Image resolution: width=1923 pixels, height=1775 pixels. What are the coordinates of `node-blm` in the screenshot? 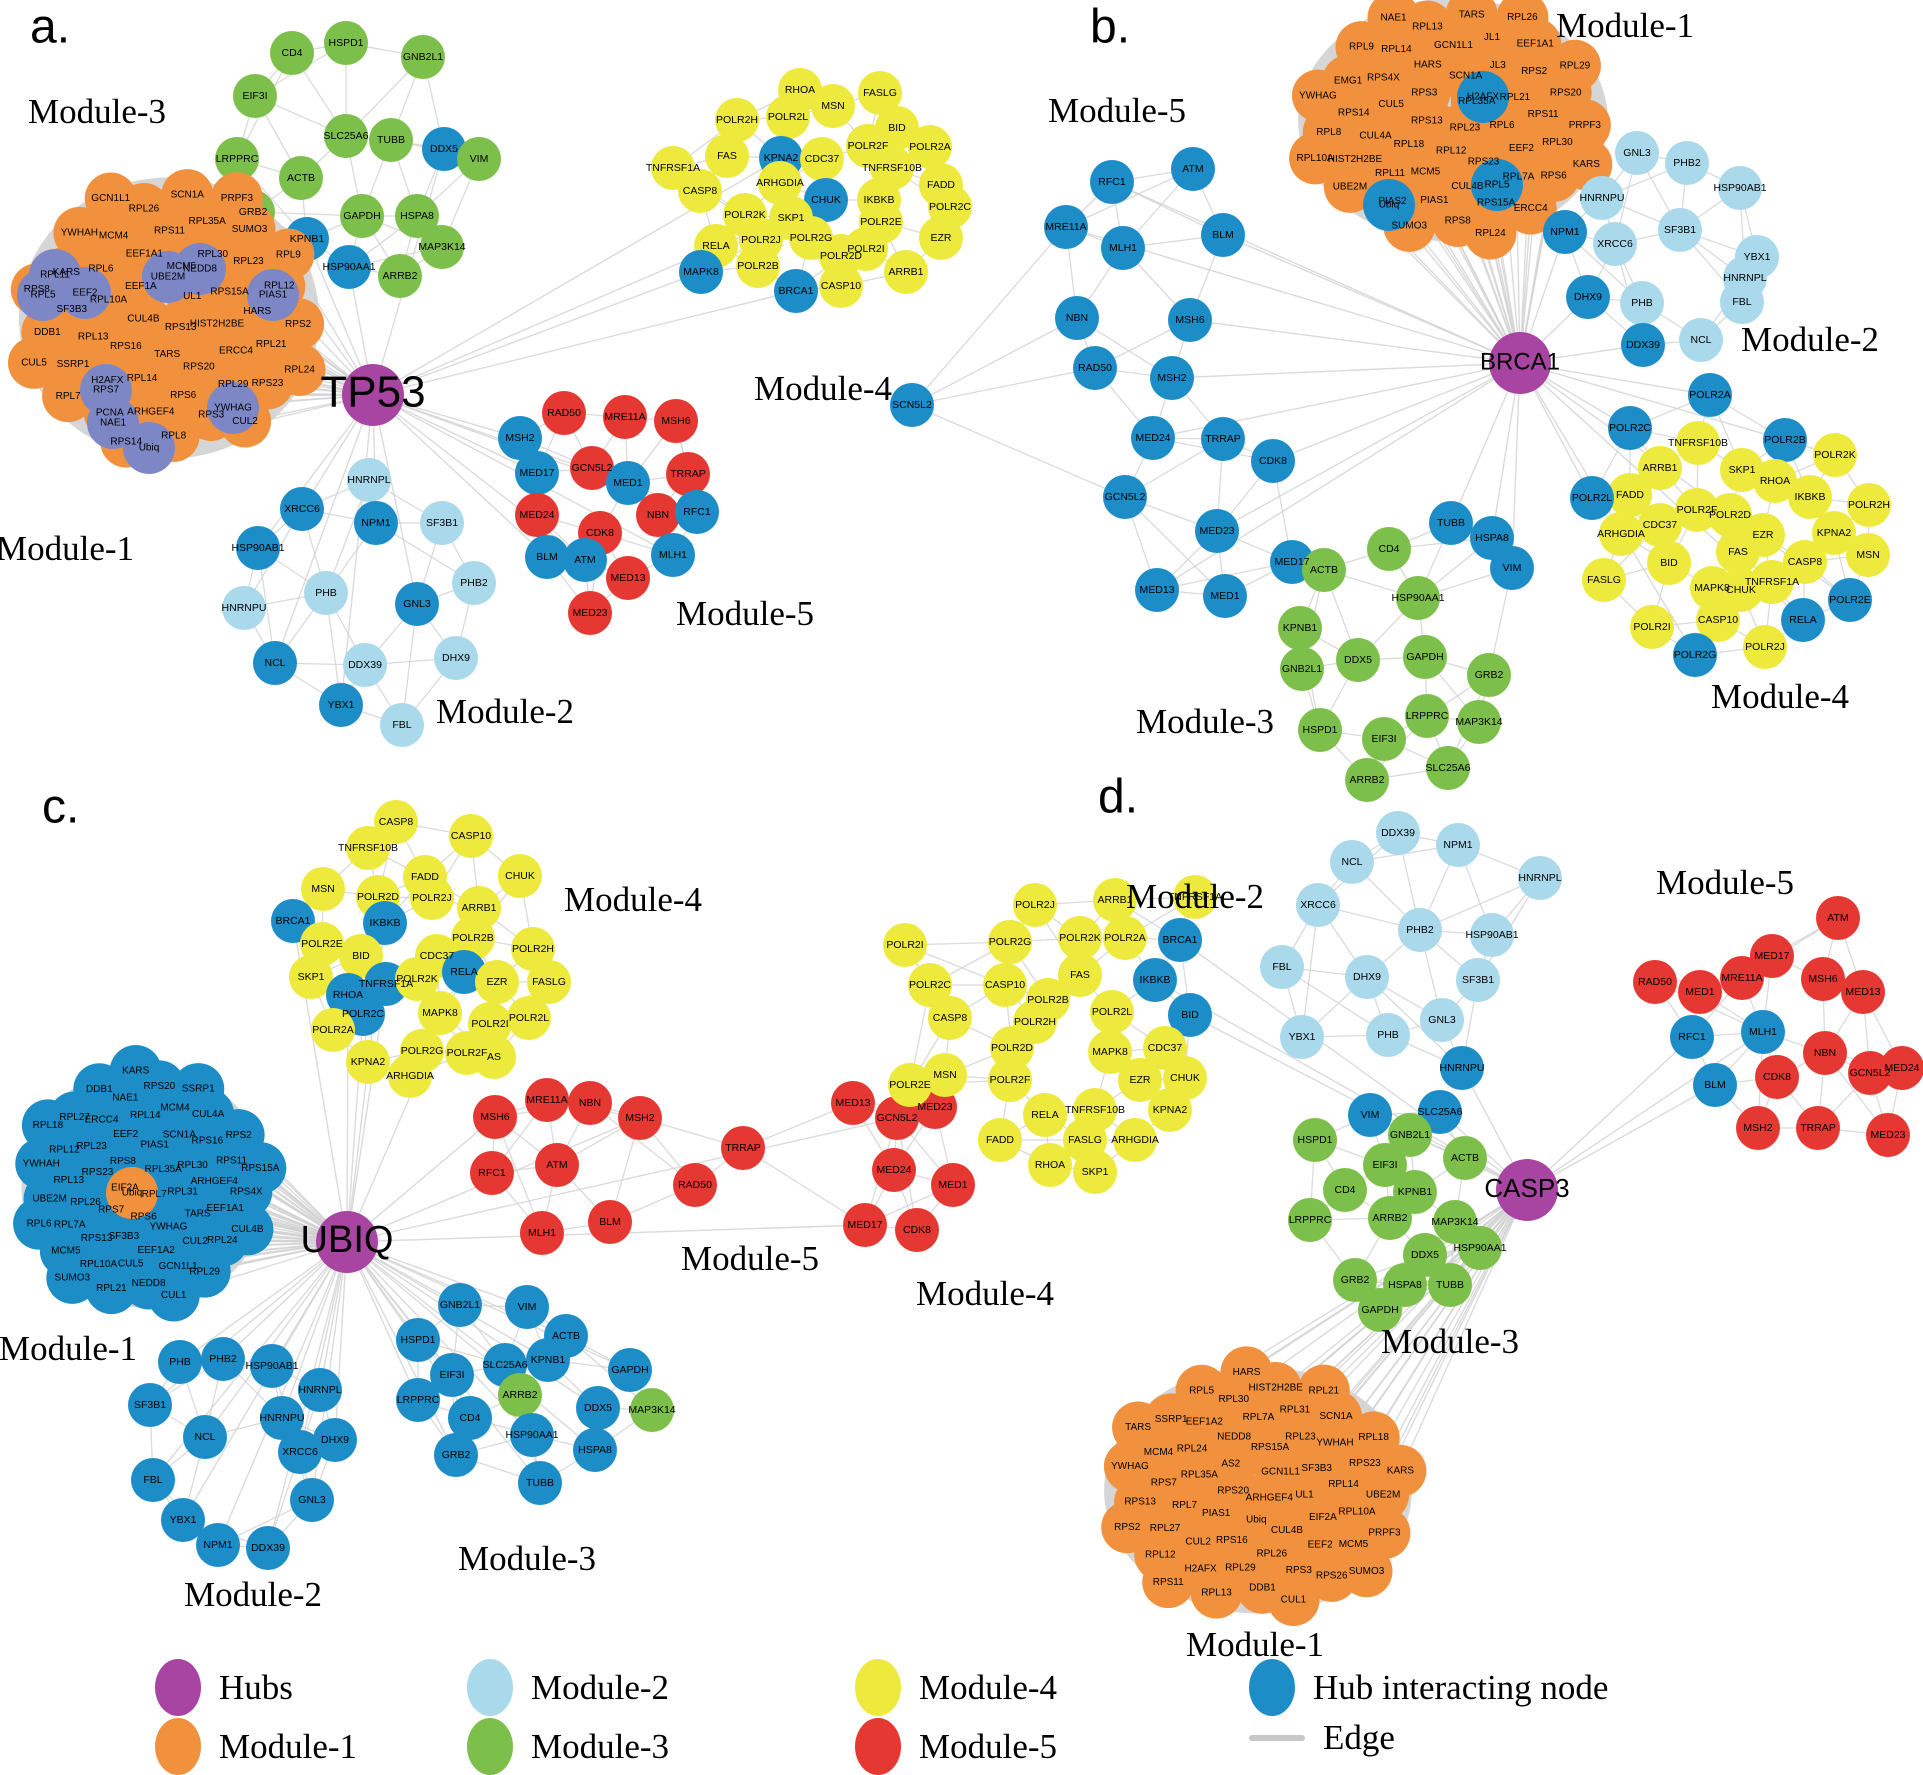 It's located at (1223, 235).